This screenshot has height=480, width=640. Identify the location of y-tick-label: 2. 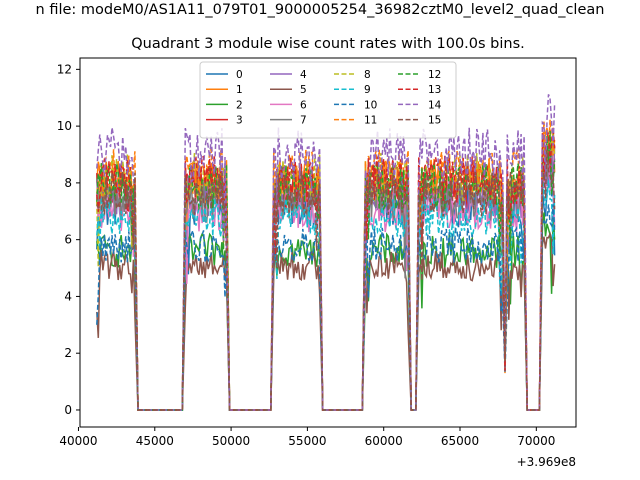
(68, 353).